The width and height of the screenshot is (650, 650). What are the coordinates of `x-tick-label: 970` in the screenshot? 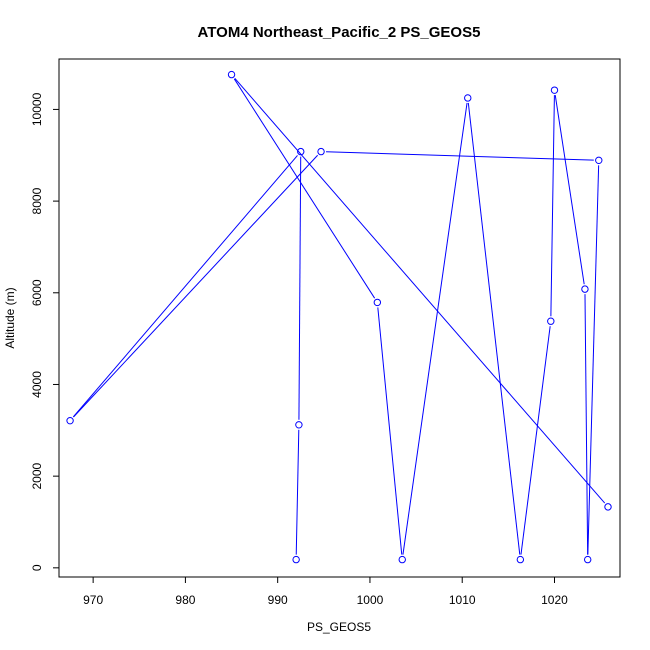 It's located at (93, 600).